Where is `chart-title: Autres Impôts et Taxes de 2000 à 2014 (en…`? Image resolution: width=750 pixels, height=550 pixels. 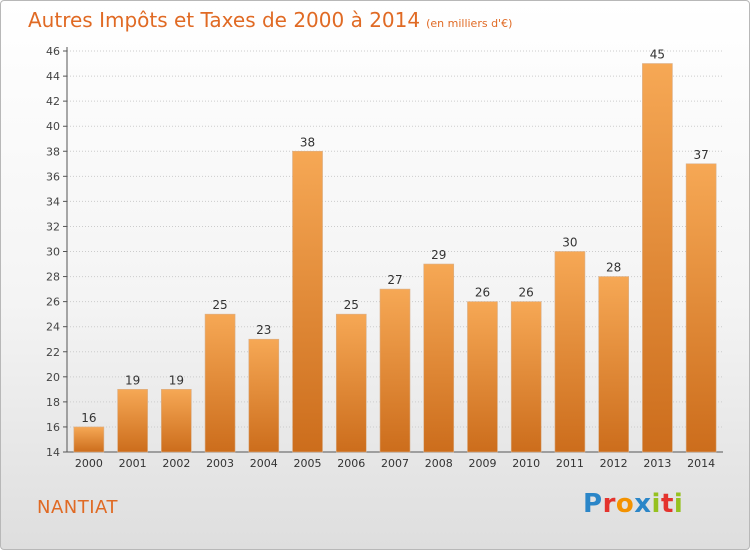 chart-title: Autres Impôts et Taxes de 2000 à 2014 (en… is located at coordinates (270, 20).